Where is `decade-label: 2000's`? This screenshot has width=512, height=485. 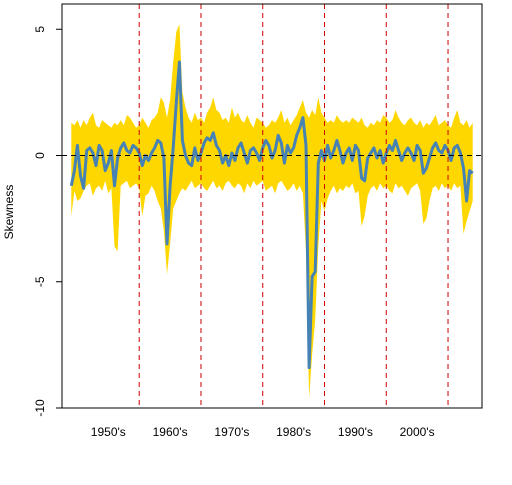
decade-label: 2000's is located at coordinates (417, 432).